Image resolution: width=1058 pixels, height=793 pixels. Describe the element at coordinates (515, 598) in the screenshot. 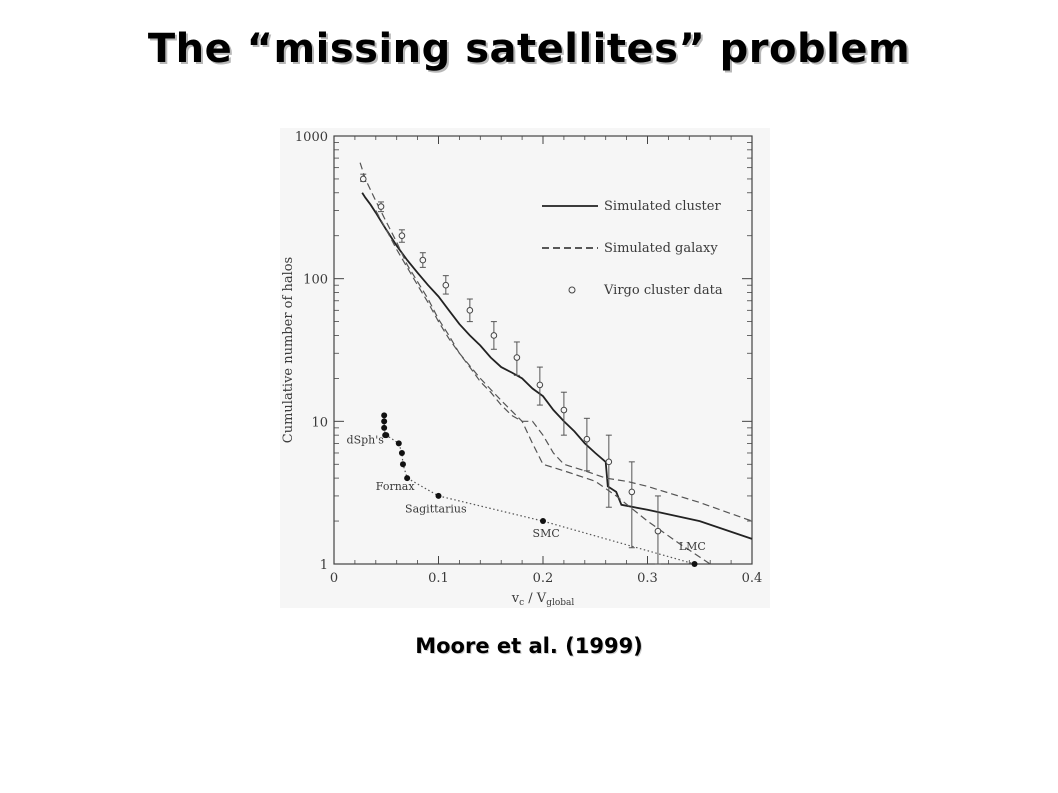

I see `x-axis-label-main: v` at that location.